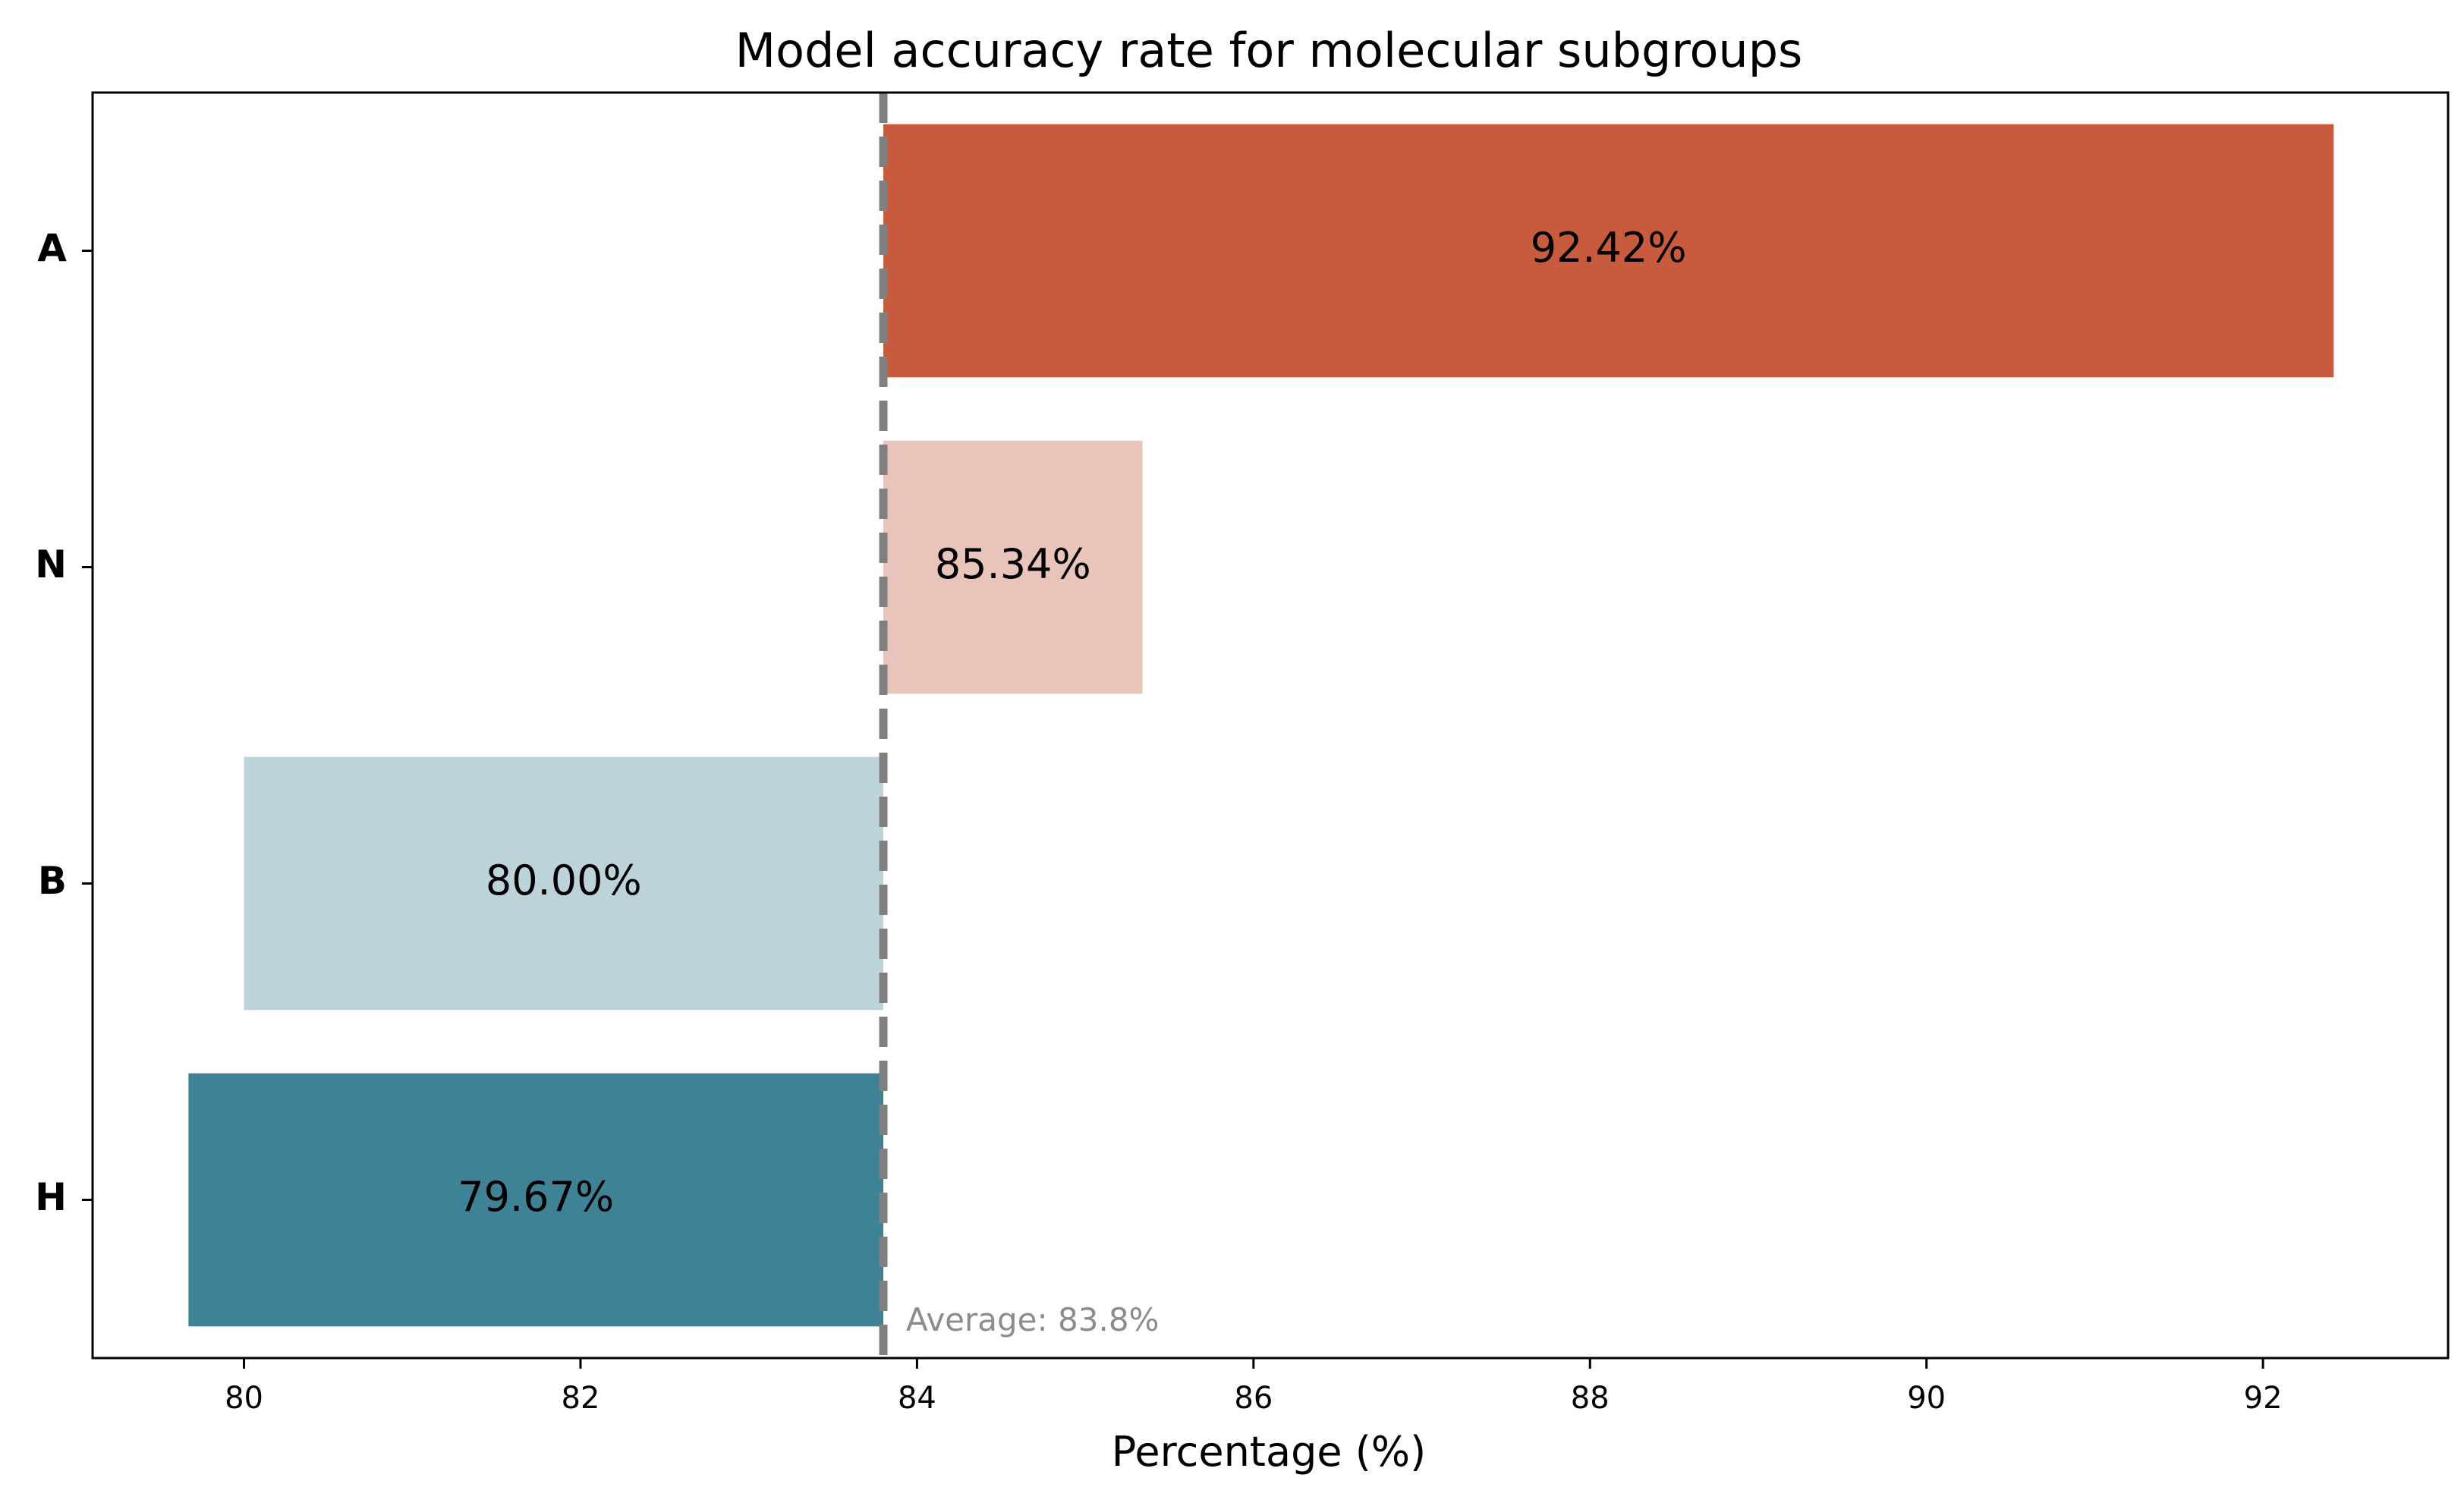 The image size is (2464, 1506). I want to click on y-tick-label-n: N, so click(51, 564).